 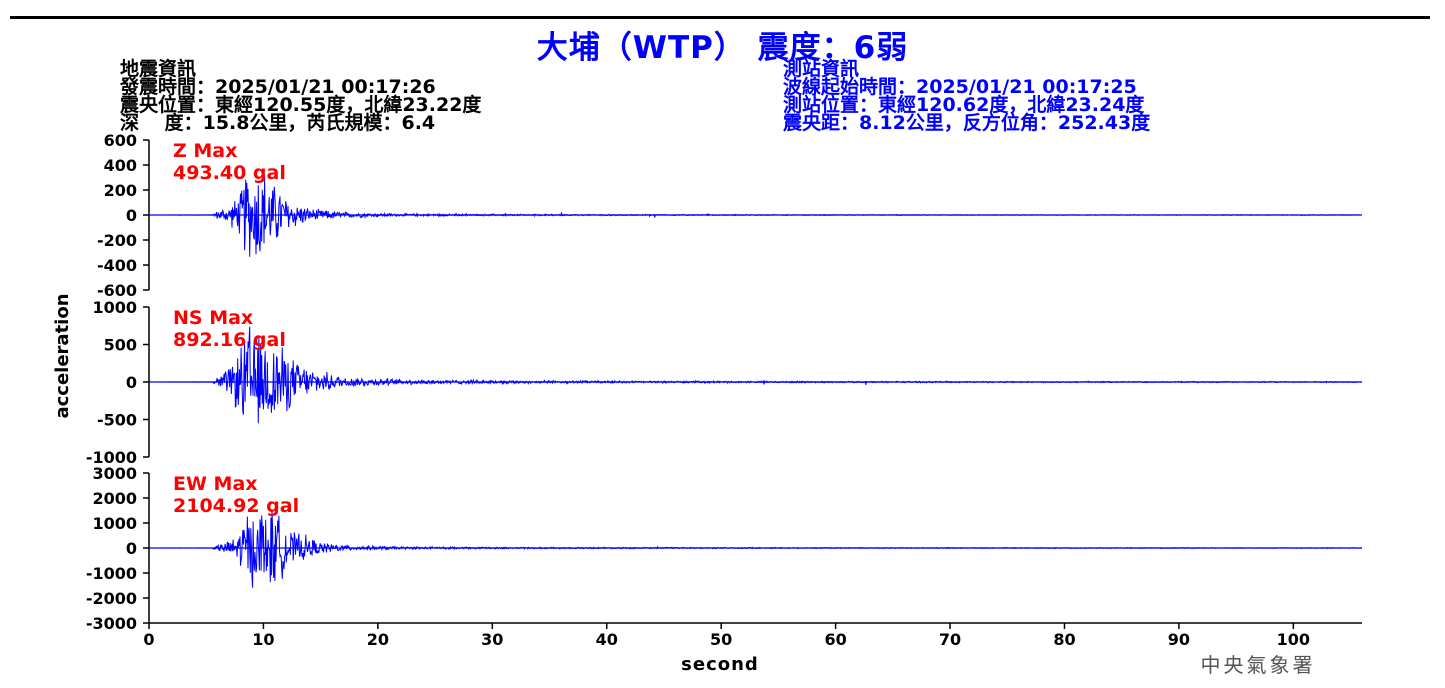 What do you see at coordinates (492, 639) in the screenshot?
I see `x-tick-label: 30` at bounding box center [492, 639].